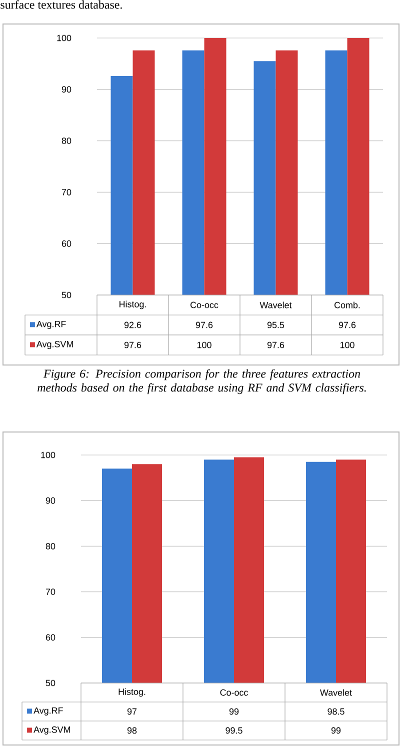 The image size is (404, 752). Describe the element at coordinates (133, 325) in the screenshot. I see `data-label: 92.6` at that location.